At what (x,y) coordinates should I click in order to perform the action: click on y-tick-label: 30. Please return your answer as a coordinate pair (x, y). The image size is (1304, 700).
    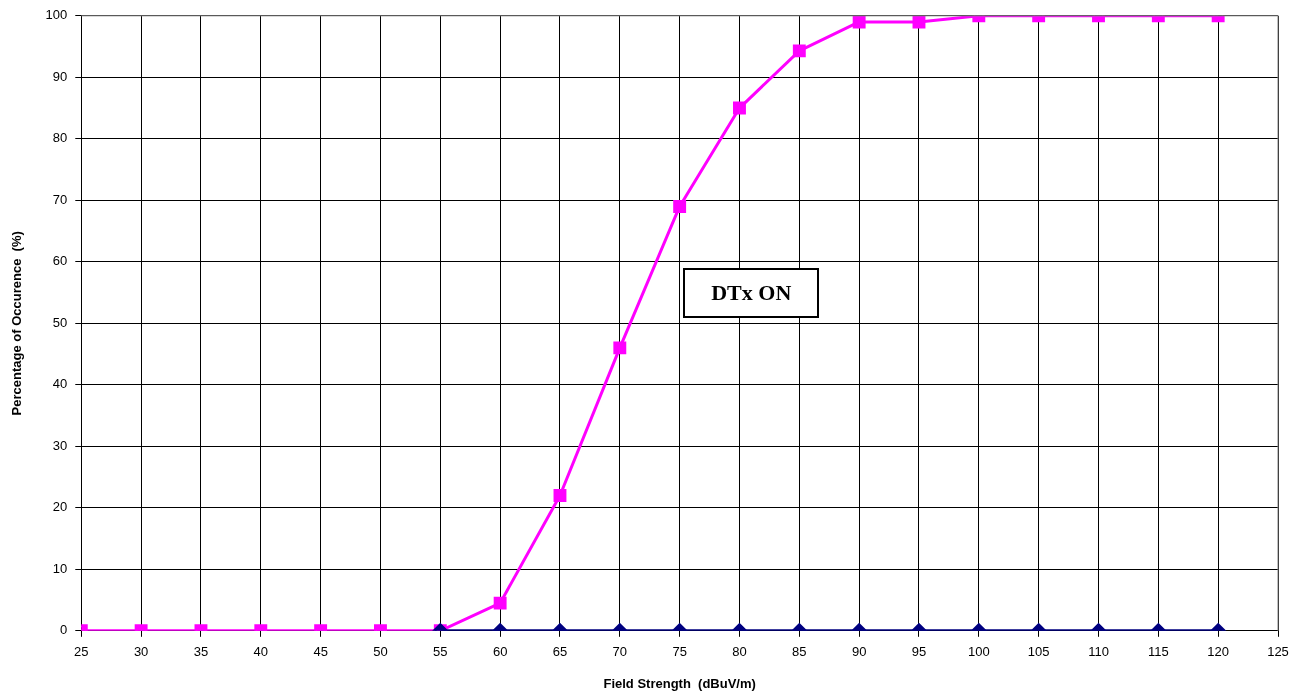
    Looking at the image, I should click on (60, 445).